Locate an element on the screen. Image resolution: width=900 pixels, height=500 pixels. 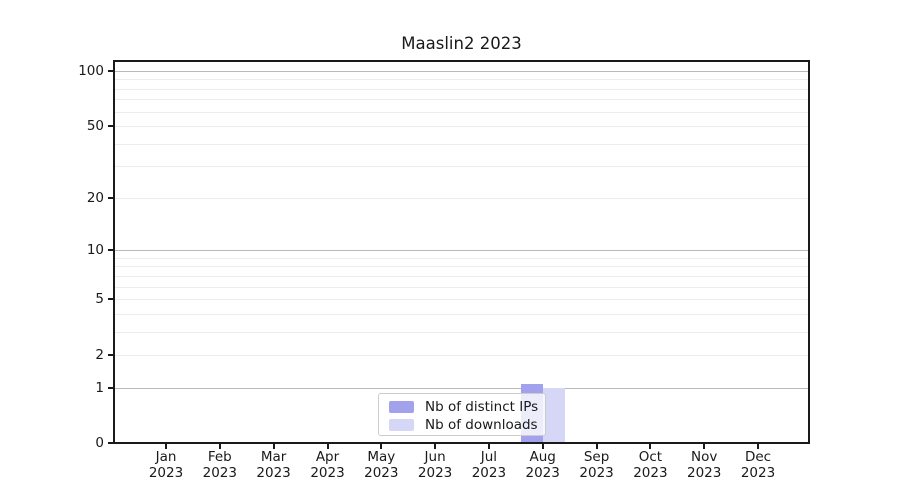
x-tick-label: Sep 2023 is located at coordinates (596, 465).